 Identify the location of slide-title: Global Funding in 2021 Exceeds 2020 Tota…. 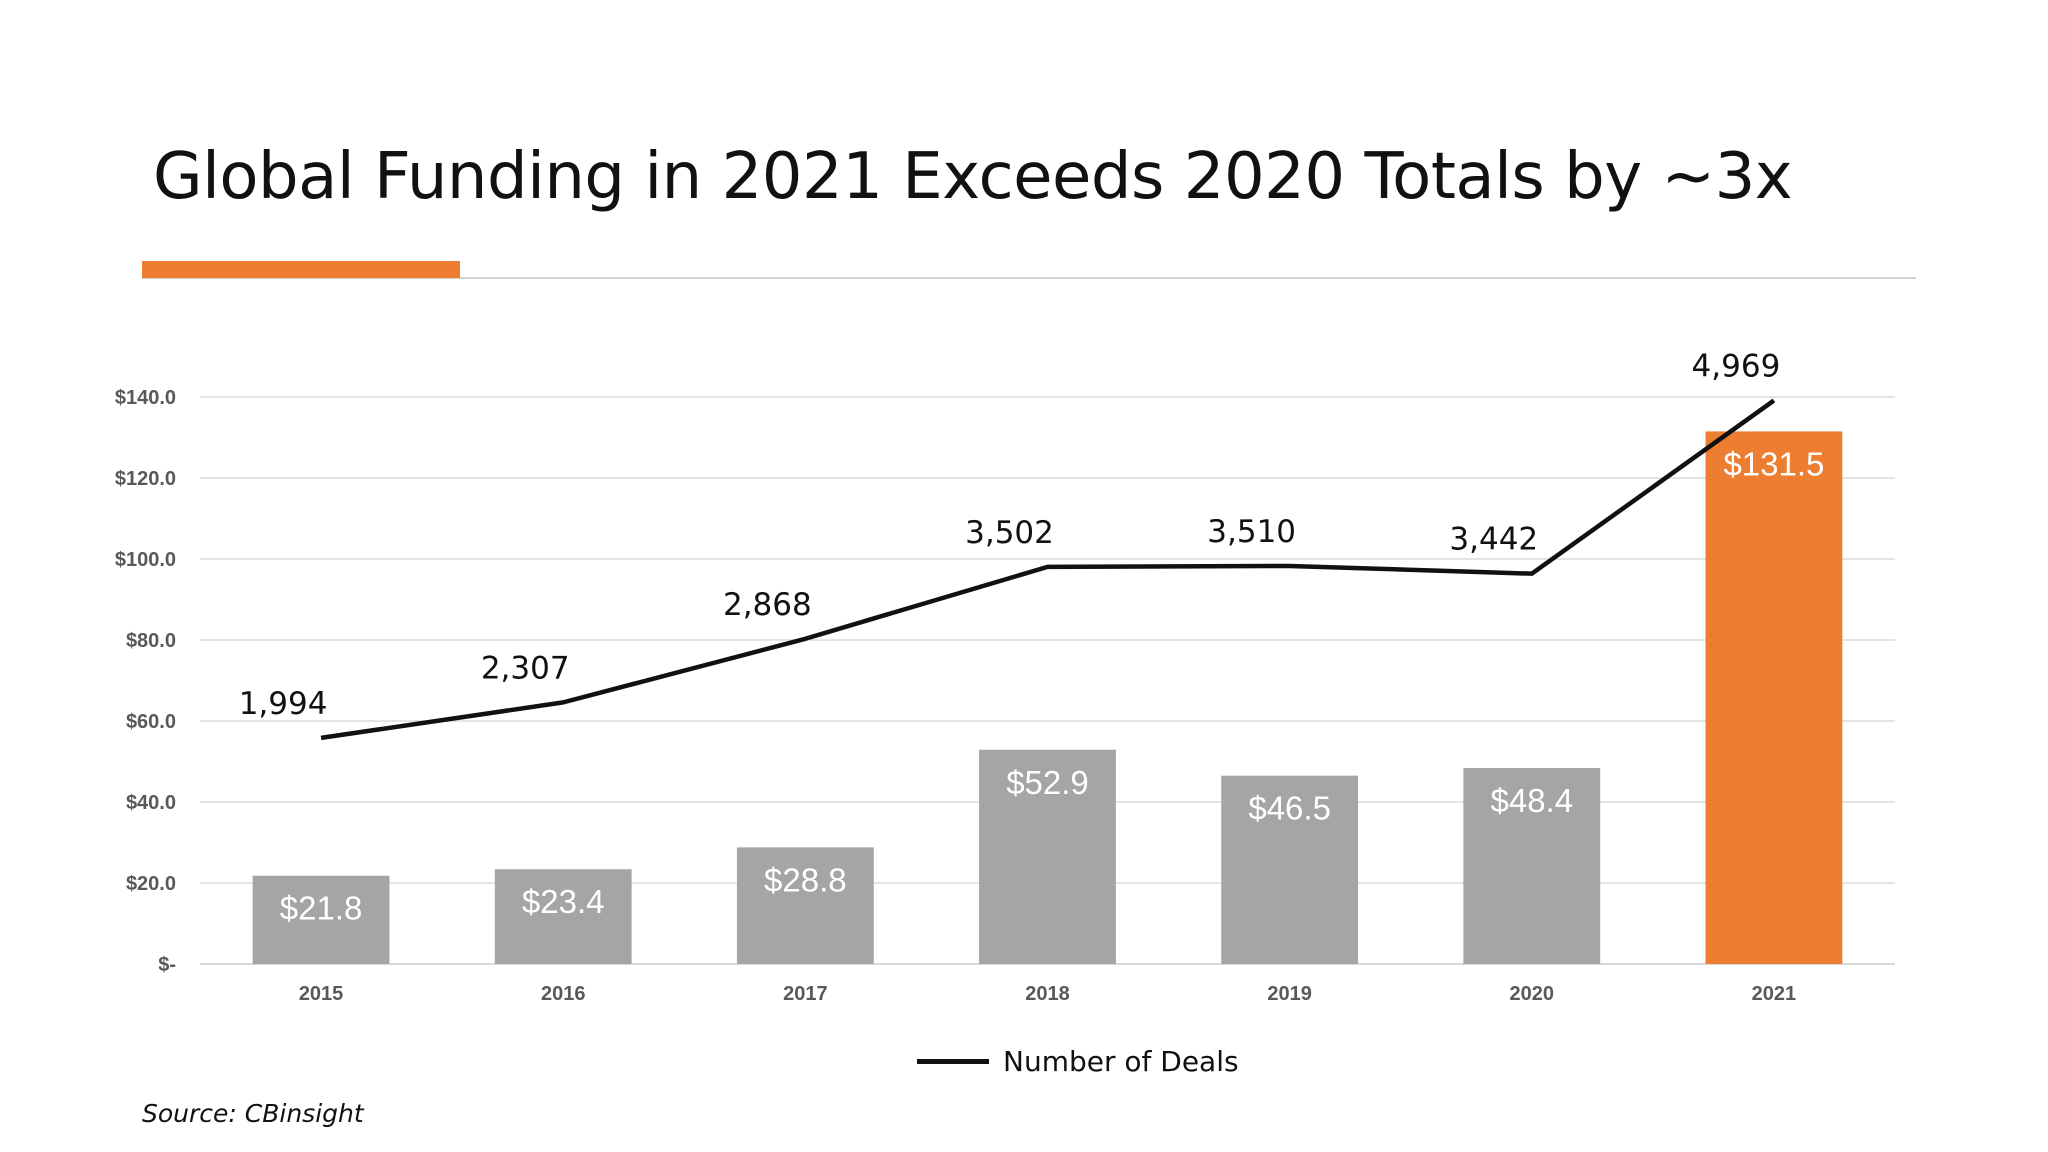
(973, 177).